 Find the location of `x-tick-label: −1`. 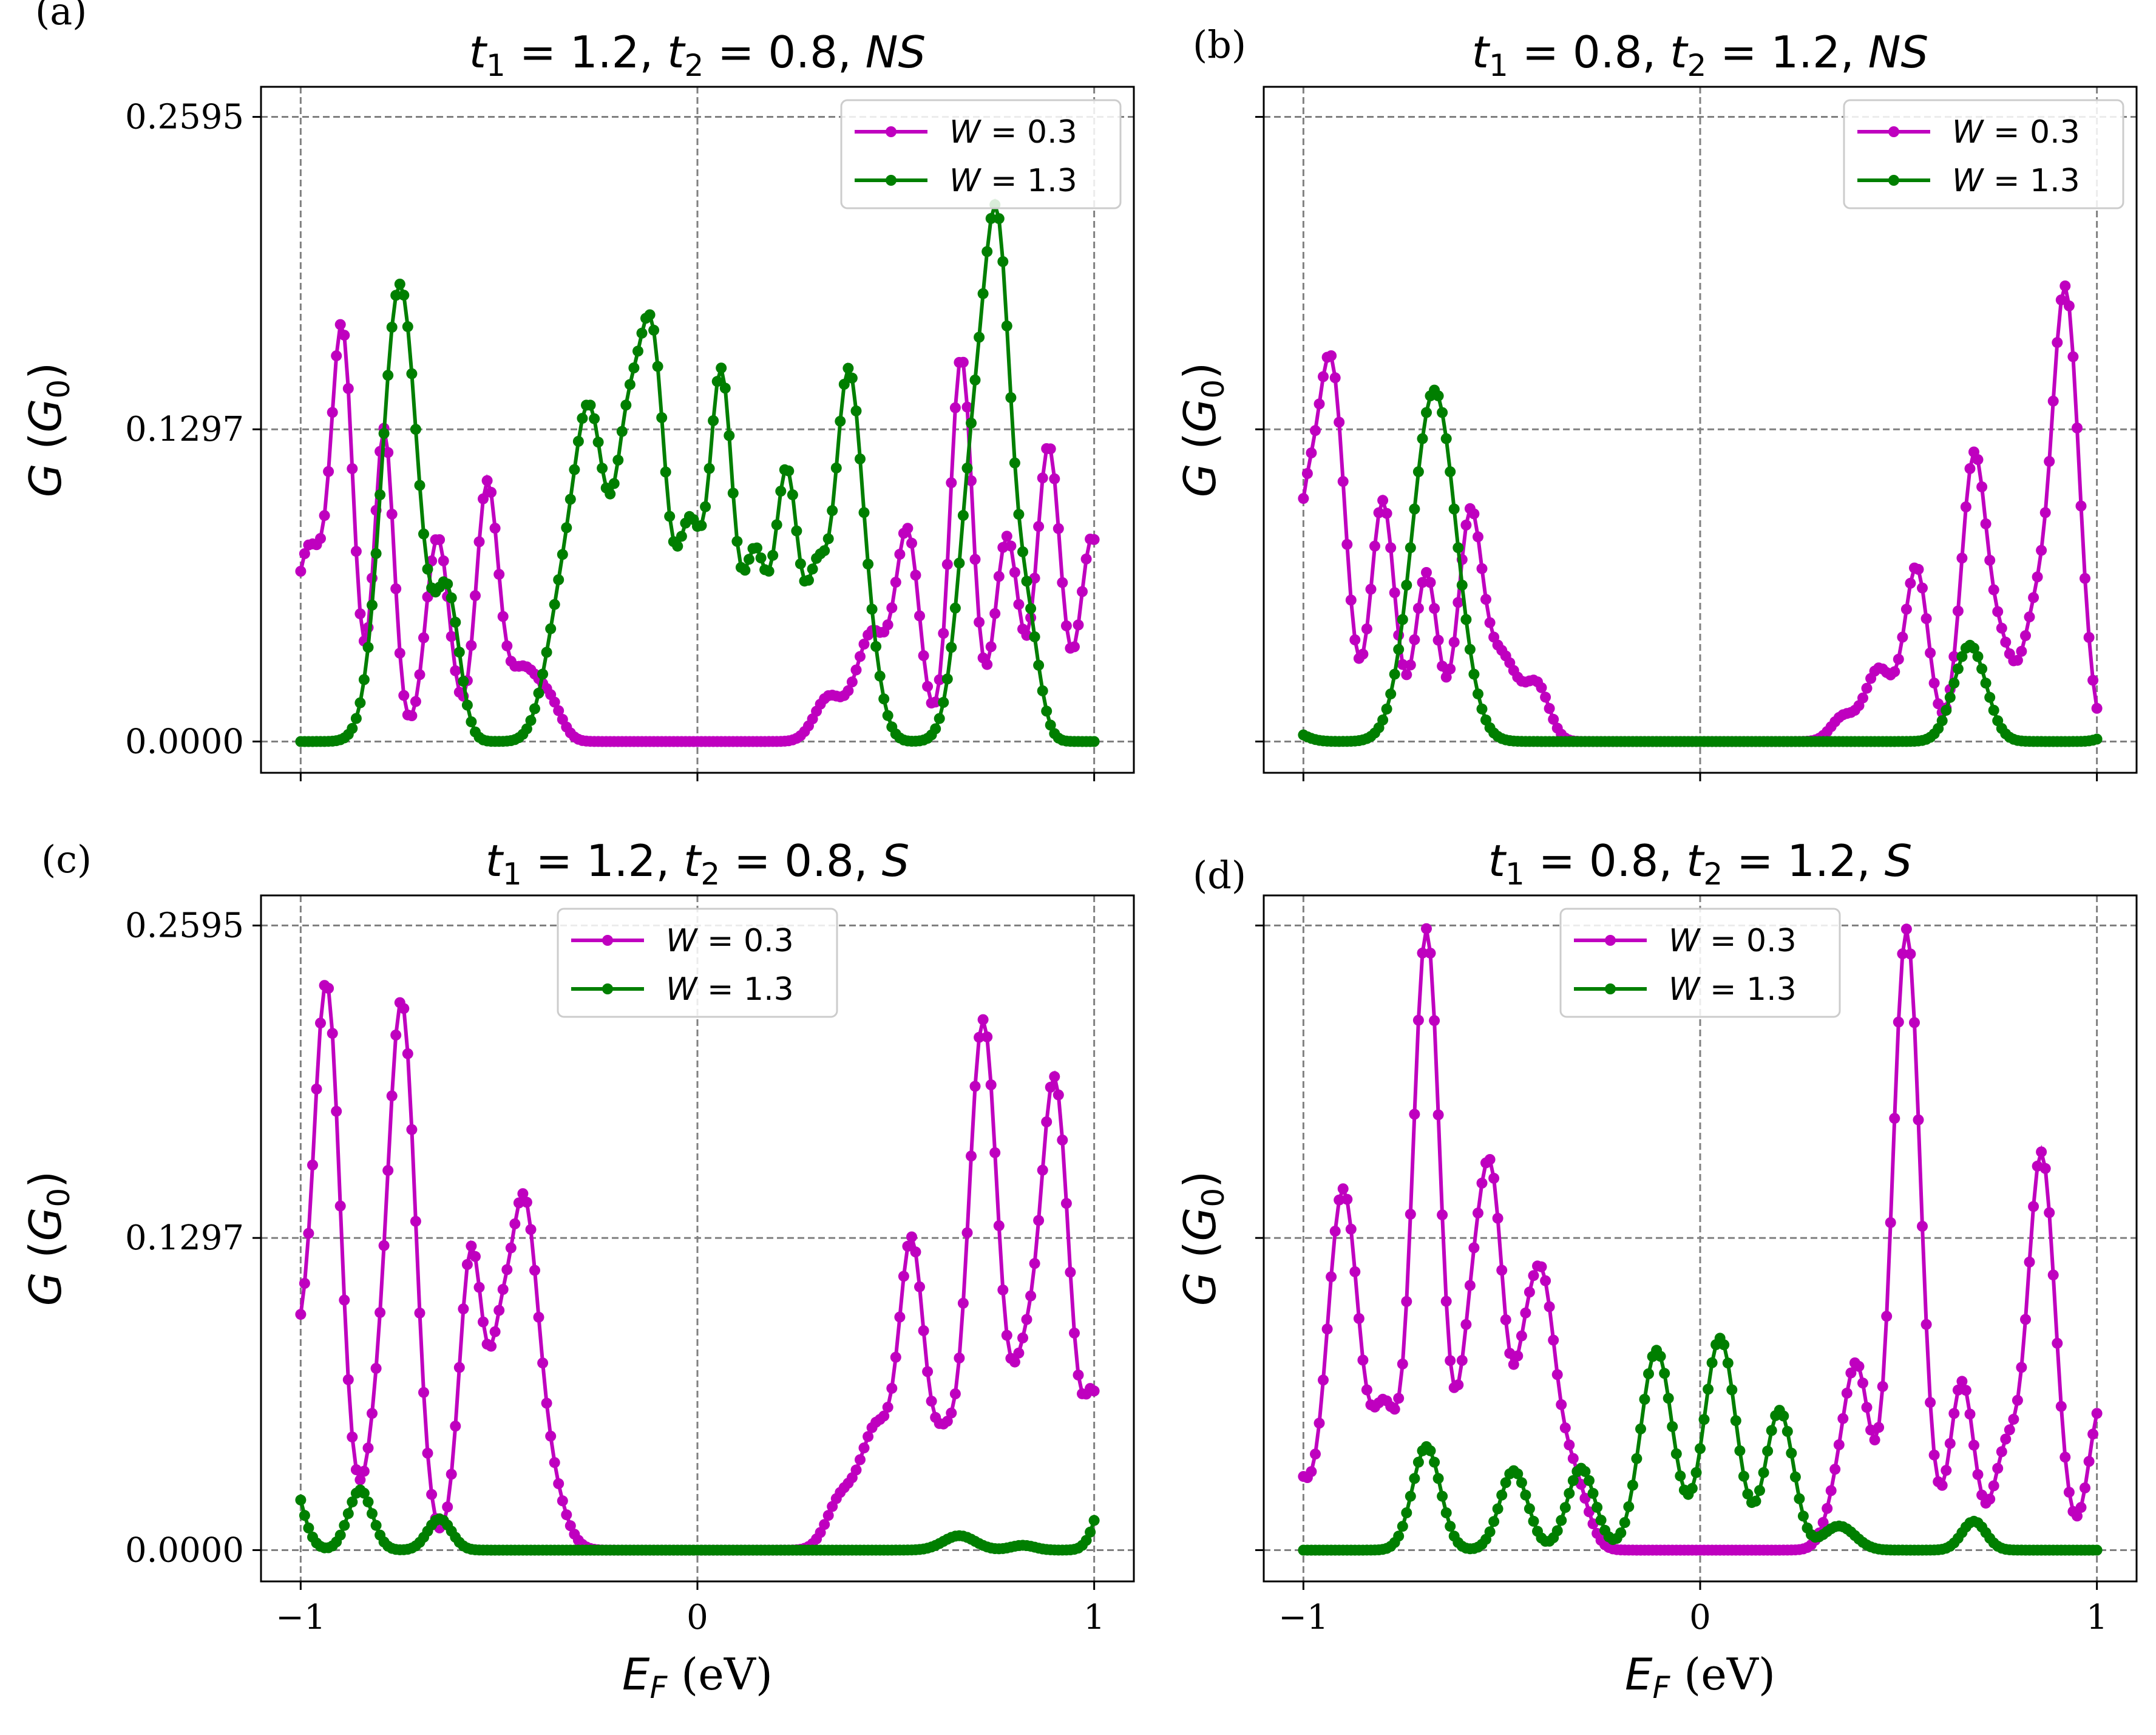

x-tick-label: −1 is located at coordinates (1303, 1617).